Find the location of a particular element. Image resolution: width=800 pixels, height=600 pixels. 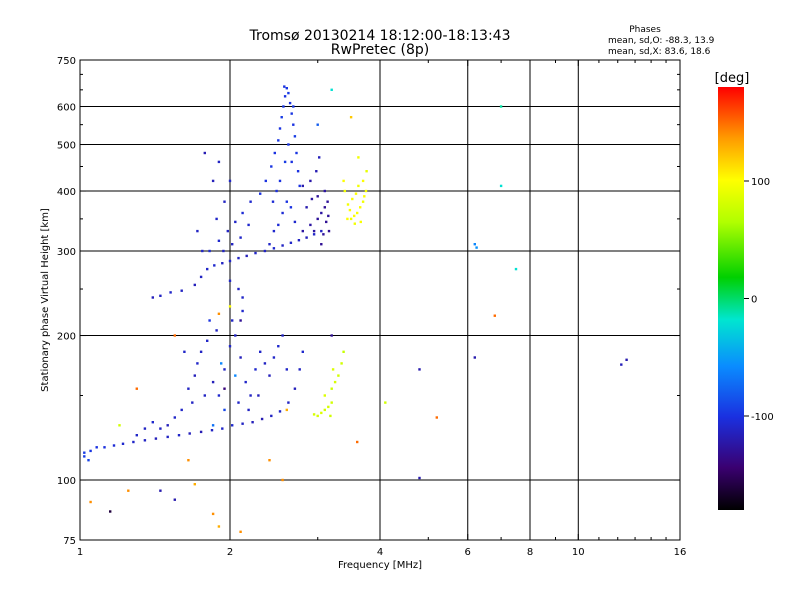

y-tick-label: 750 is located at coordinates (66, 61).